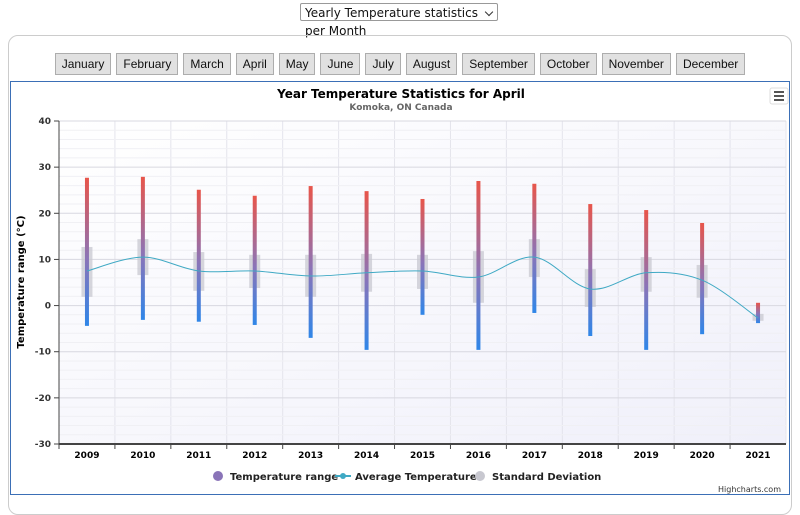 This screenshot has height=515, width=800. What do you see at coordinates (284, 477) in the screenshot?
I see `legend-label: Temperature range` at bounding box center [284, 477].